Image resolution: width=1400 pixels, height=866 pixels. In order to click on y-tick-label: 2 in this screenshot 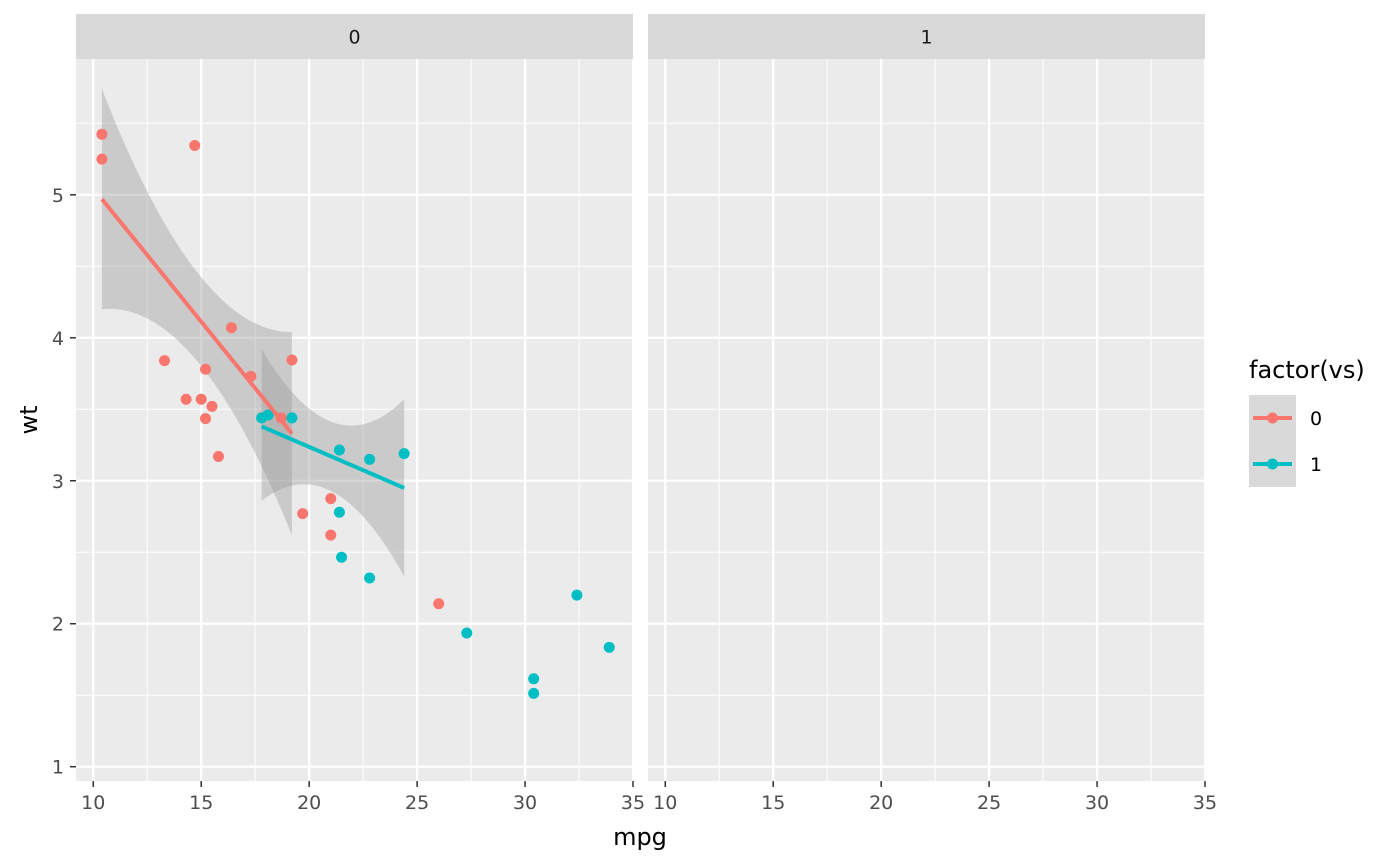, I will do `click(58, 625)`.